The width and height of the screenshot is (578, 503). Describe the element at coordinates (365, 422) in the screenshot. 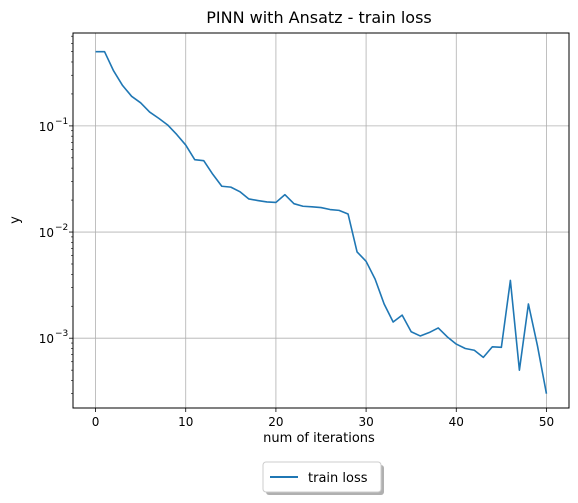

I see `x-tick-label: 30` at that location.